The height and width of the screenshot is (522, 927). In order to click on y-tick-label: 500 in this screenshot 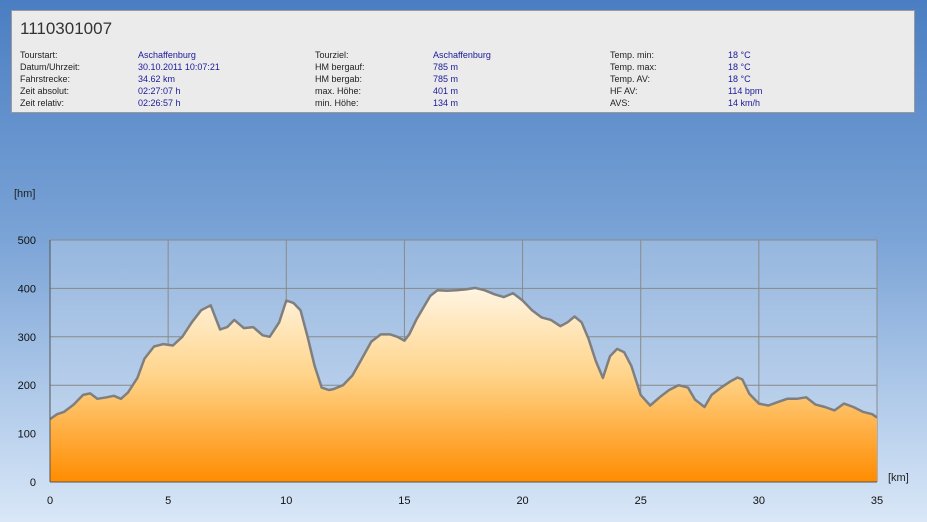, I will do `click(27, 241)`.